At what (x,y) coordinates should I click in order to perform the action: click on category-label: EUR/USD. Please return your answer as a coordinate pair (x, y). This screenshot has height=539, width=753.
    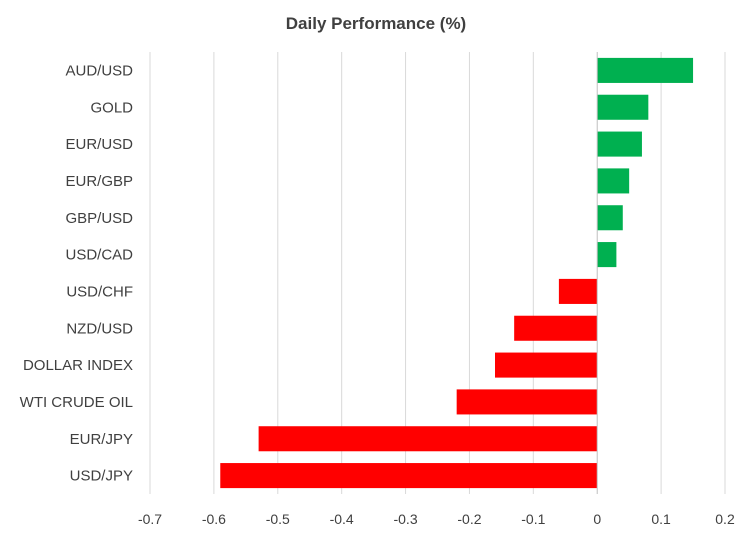
    Looking at the image, I should click on (99, 144).